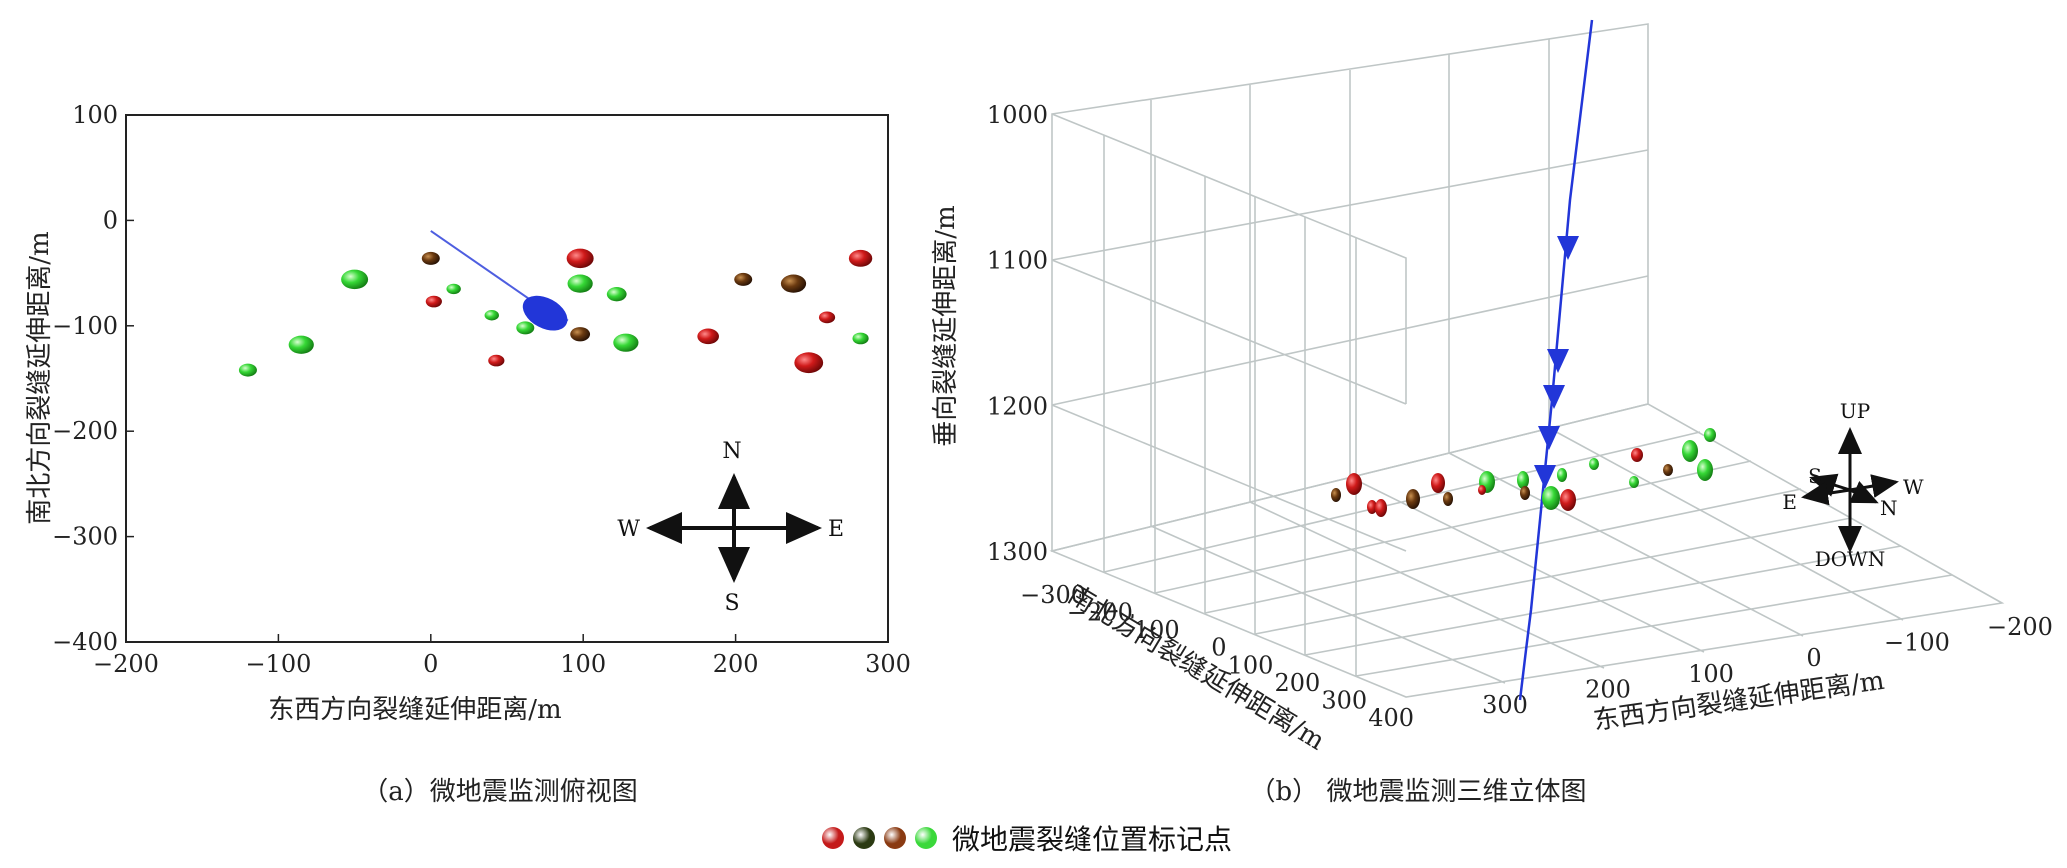 The width and height of the screenshot is (2067, 868). Describe the element at coordinates (500, 792) in the screenshot. I see `top-view-caption: （a）微地震监测俯视图` at that location.